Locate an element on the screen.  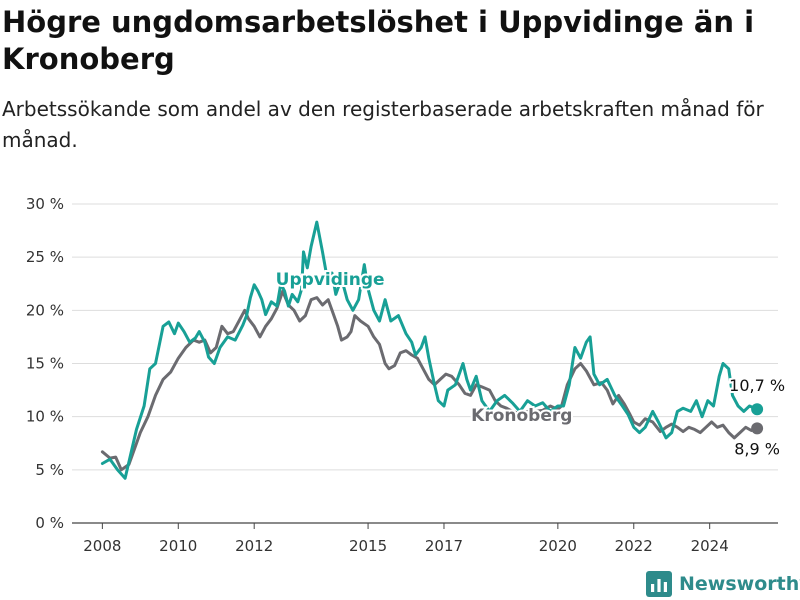
series-label-uppvidinge: Uppvidinge is located at coordinates (330, 280).